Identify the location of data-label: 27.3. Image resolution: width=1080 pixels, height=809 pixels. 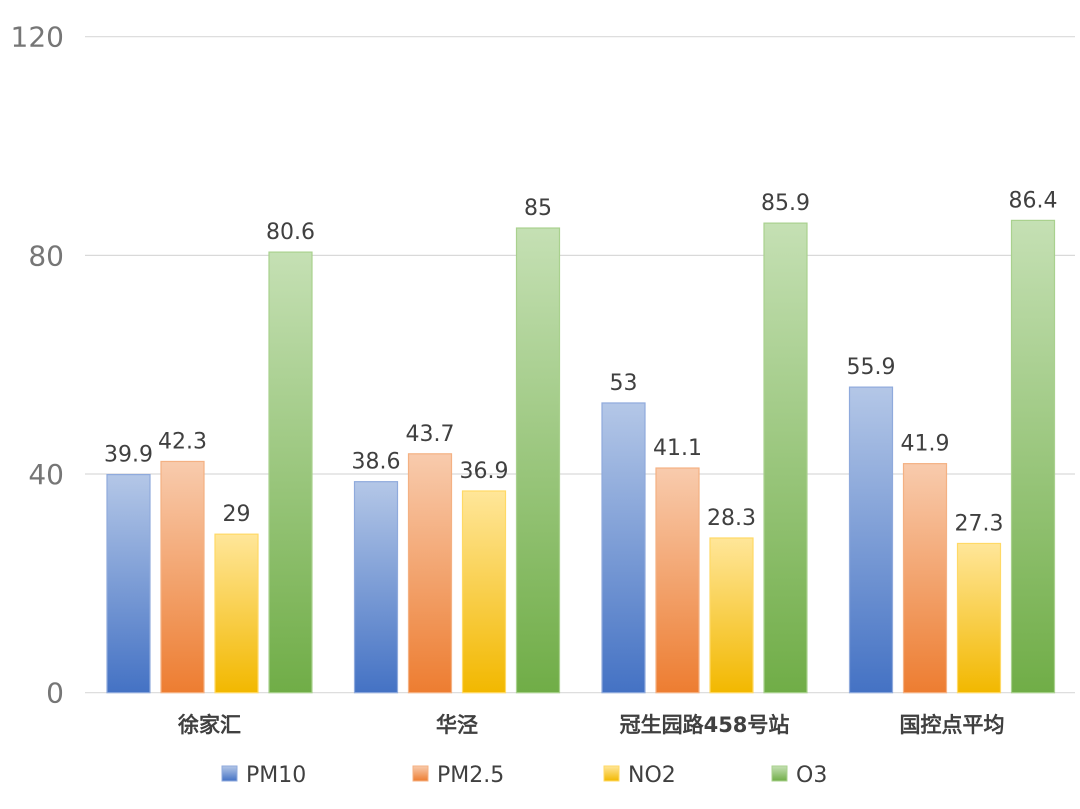
(979, 523).